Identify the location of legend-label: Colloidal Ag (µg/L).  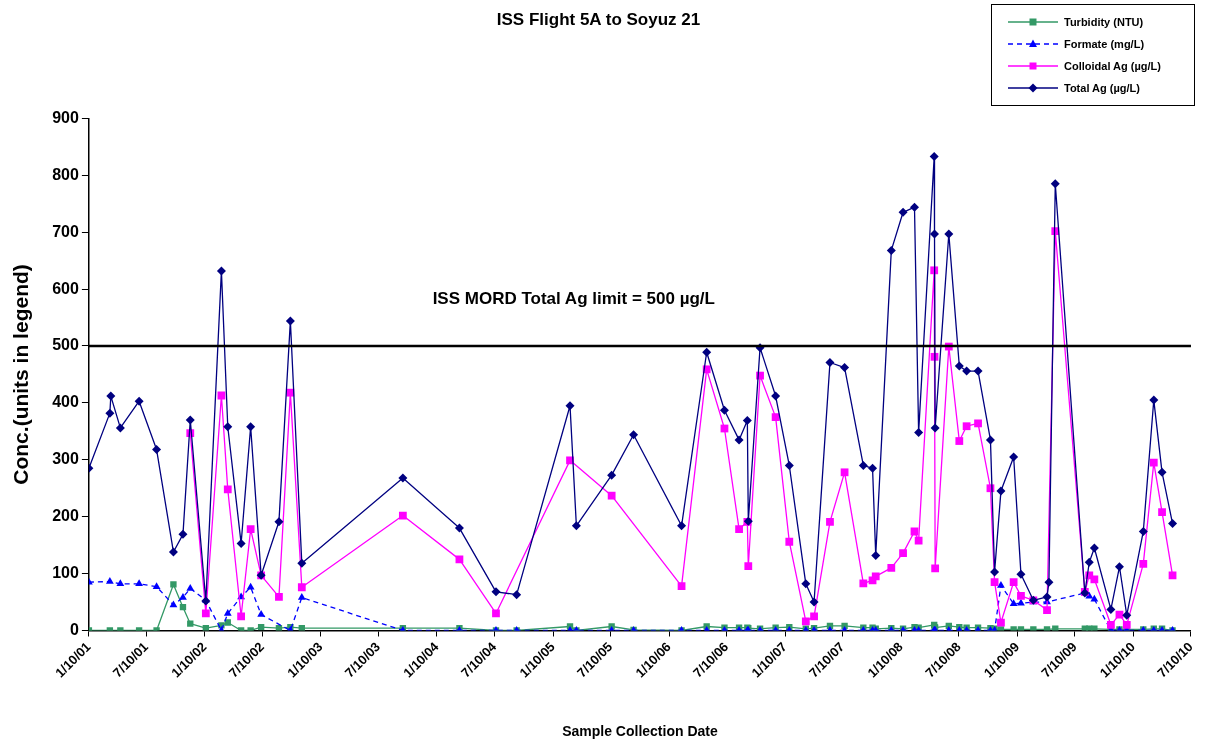
(1112, 66).